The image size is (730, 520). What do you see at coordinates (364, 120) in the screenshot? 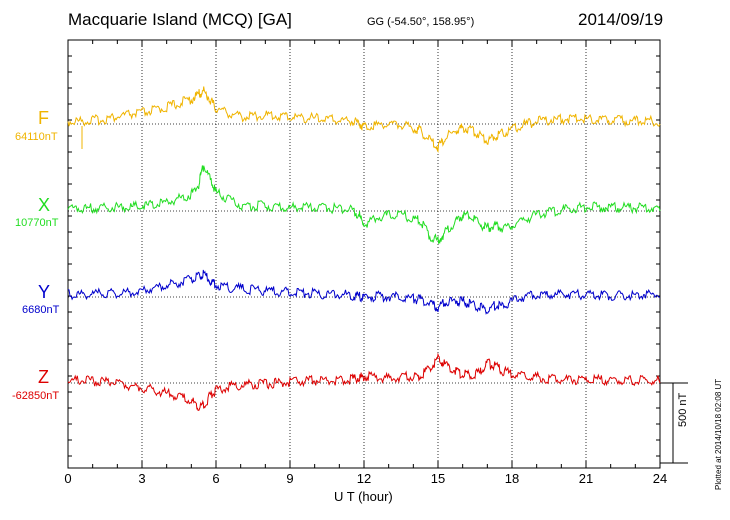
I see `series-line-f` at bounding box center [364, 120].